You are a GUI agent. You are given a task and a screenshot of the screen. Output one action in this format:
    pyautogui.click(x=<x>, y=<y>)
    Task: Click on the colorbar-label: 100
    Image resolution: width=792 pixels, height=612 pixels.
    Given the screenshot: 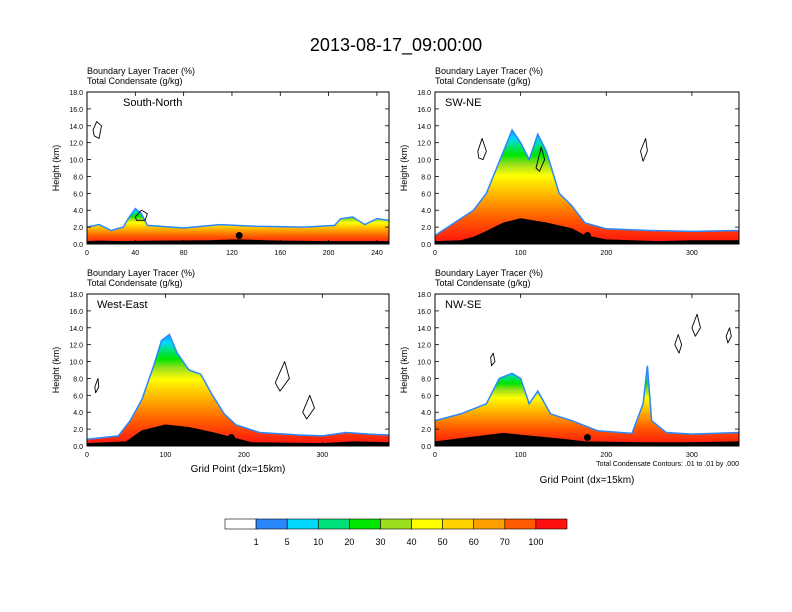 What is the action you would take?
    pyautogui.click(x=535, y=542)
    